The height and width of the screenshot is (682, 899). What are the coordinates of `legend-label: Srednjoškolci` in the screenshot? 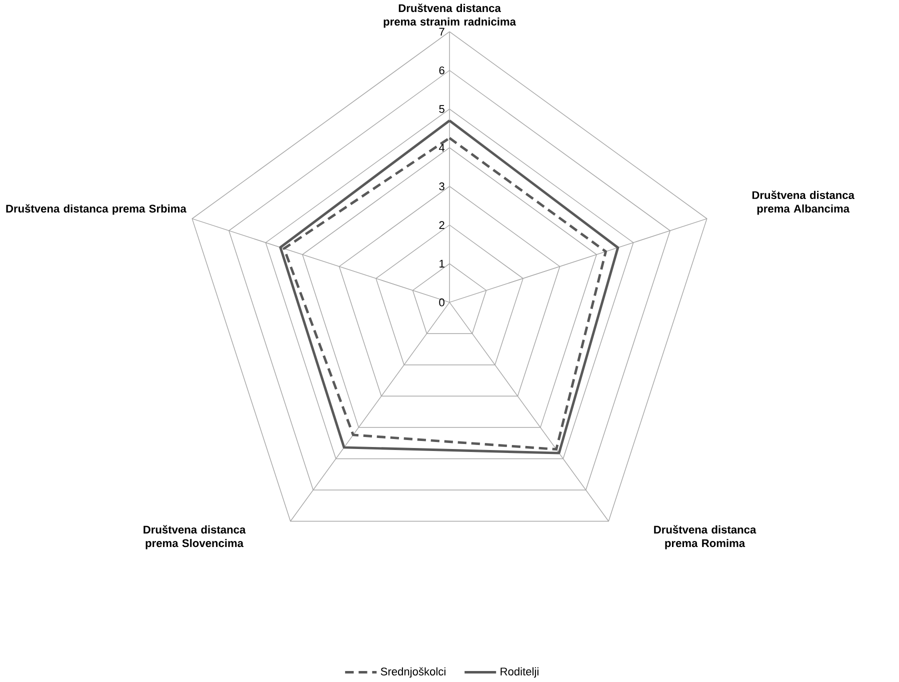 It's located at (413, 672).